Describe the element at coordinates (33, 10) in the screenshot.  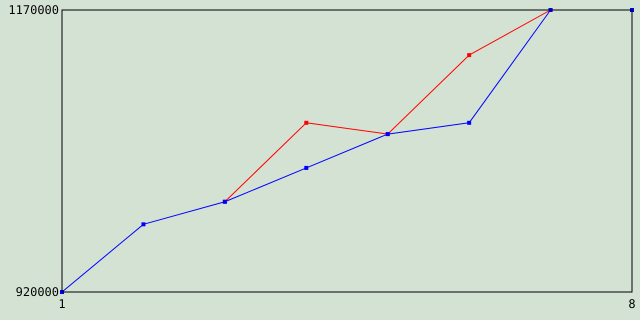
I see `y-tick-label: 1170000` at that location.